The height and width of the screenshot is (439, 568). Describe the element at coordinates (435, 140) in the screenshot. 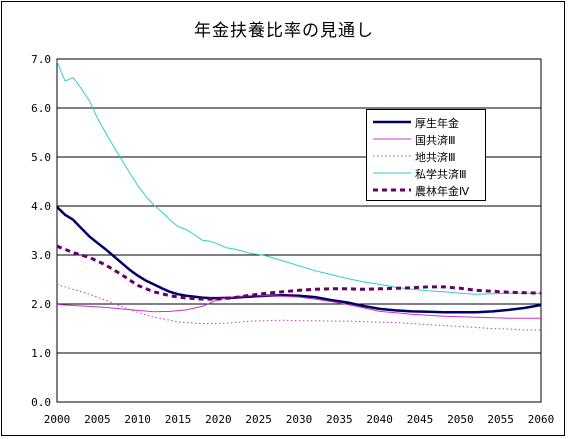

I see `legend-label: 国共済Ⅲ` at that location.